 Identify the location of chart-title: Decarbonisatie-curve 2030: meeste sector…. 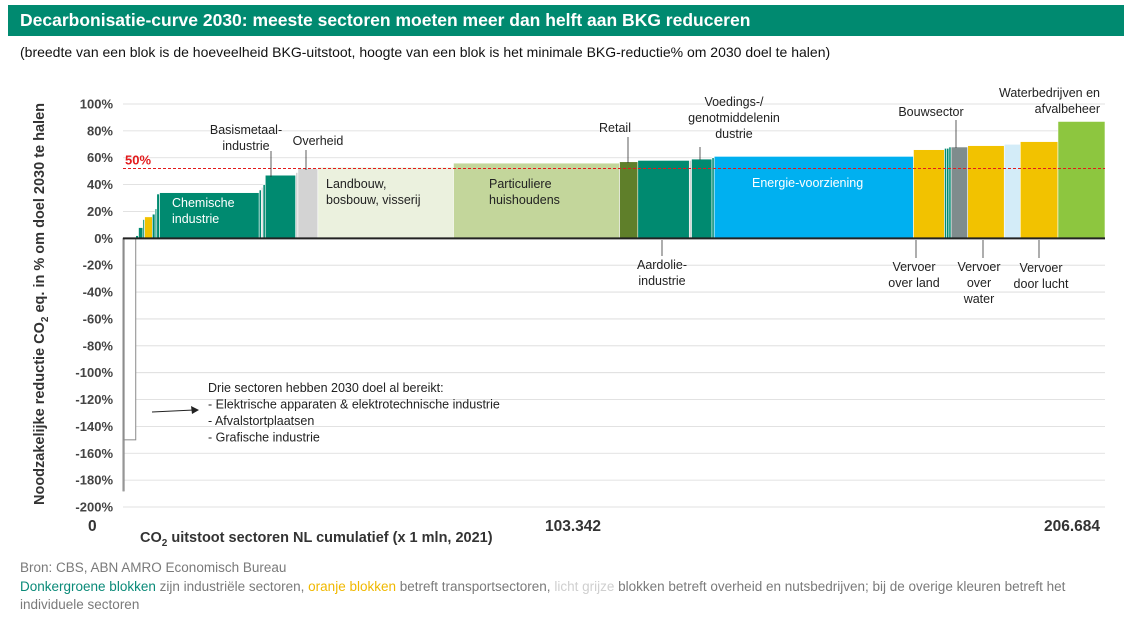
(385, 20).